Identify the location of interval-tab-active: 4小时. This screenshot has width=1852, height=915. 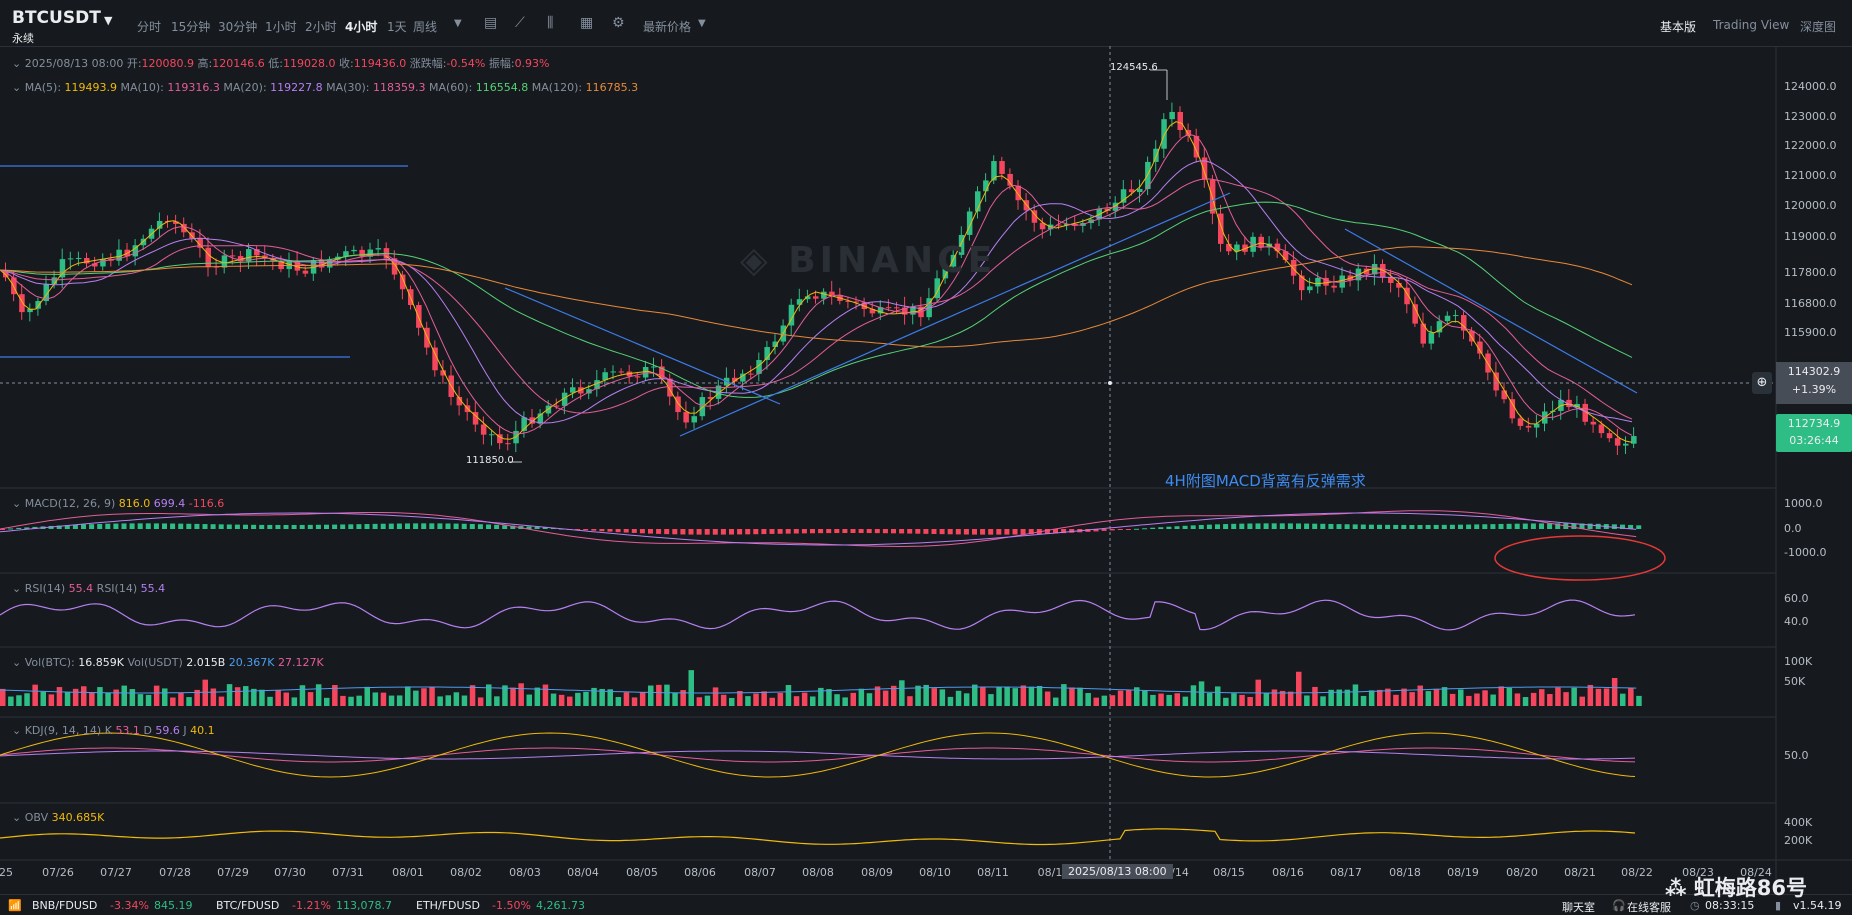
(361, 27).